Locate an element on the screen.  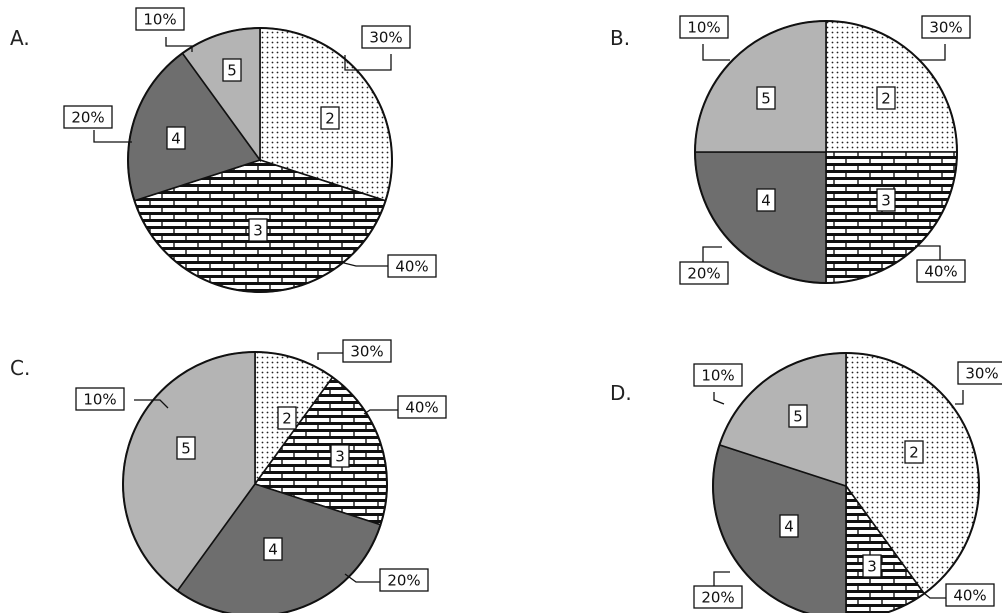
option-letter: C. is located at coordinates (20, 368).